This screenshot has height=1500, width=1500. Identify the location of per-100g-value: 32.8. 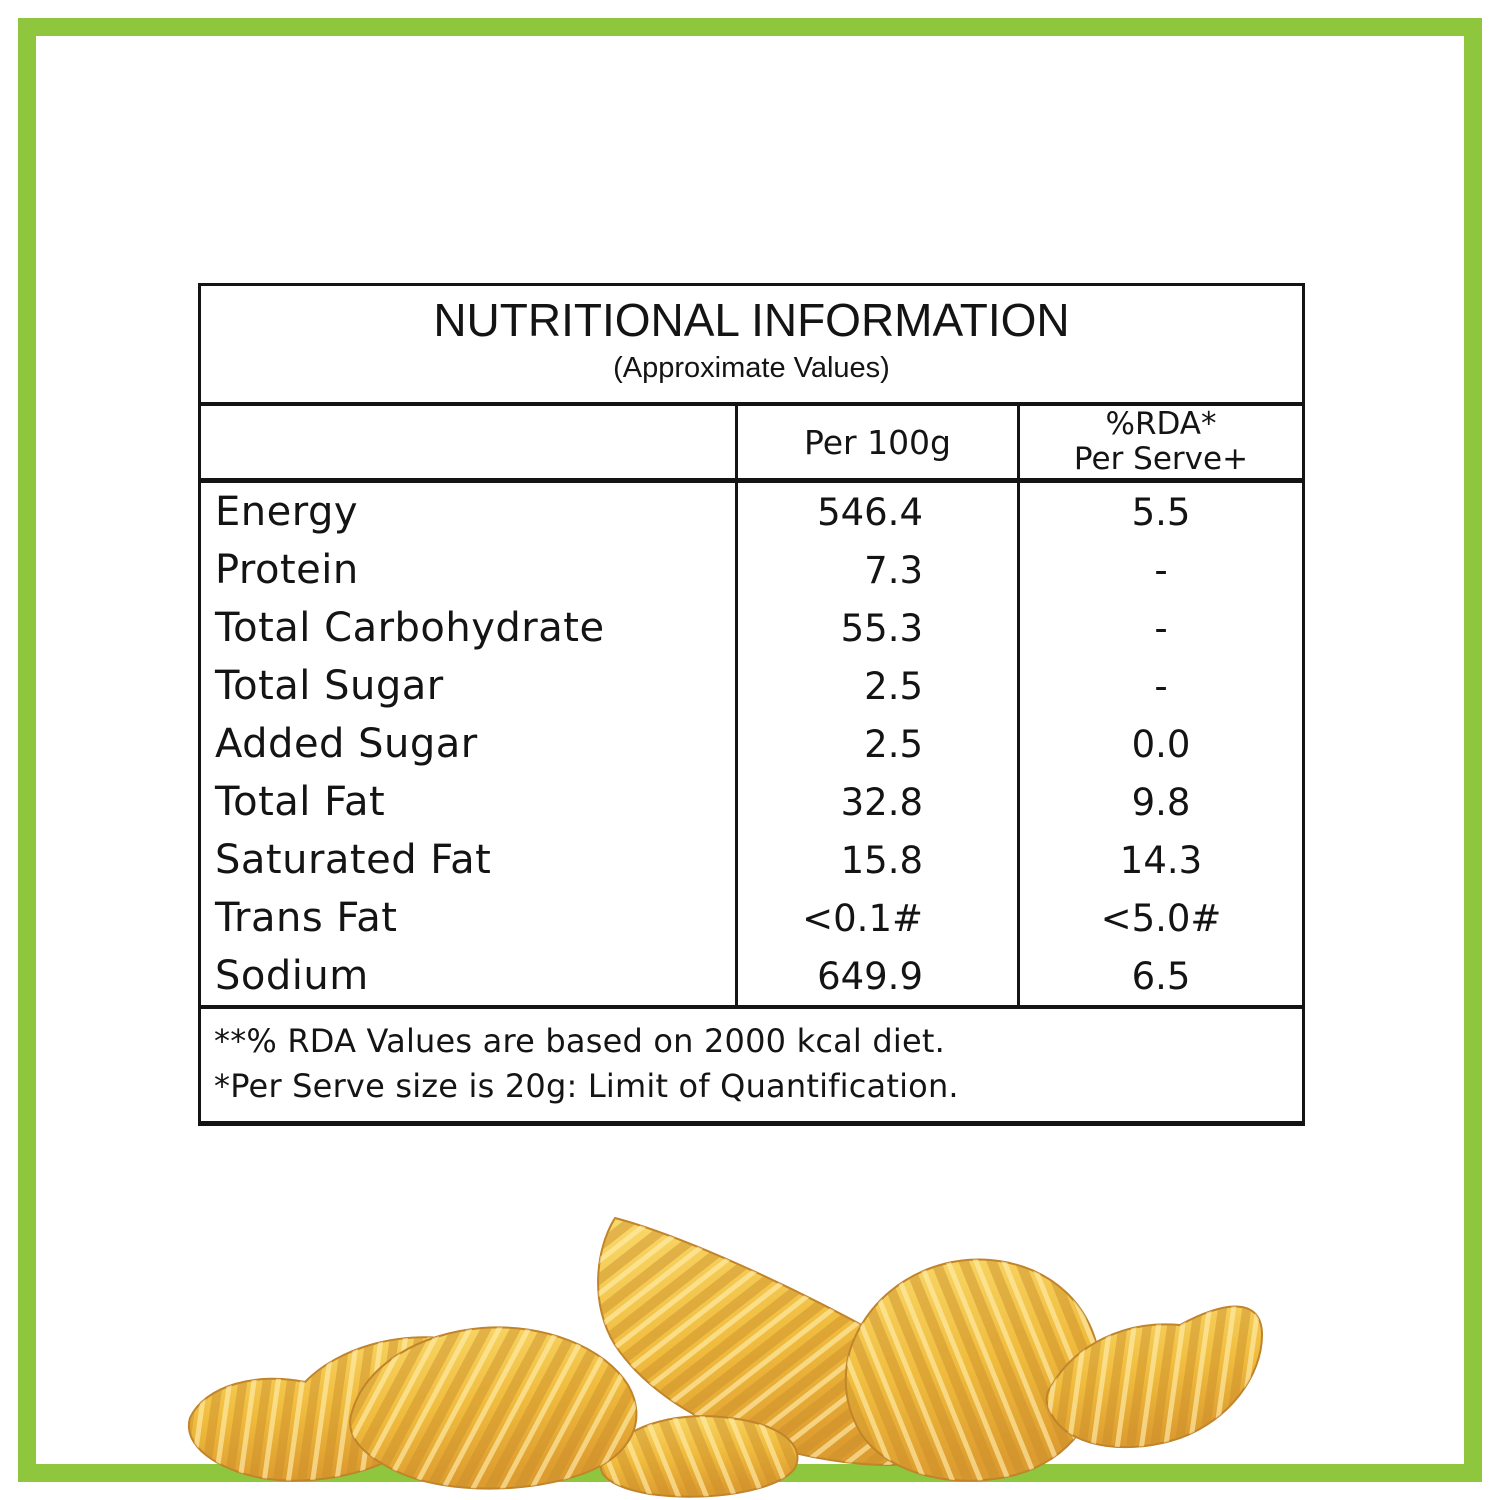
(876, 802).